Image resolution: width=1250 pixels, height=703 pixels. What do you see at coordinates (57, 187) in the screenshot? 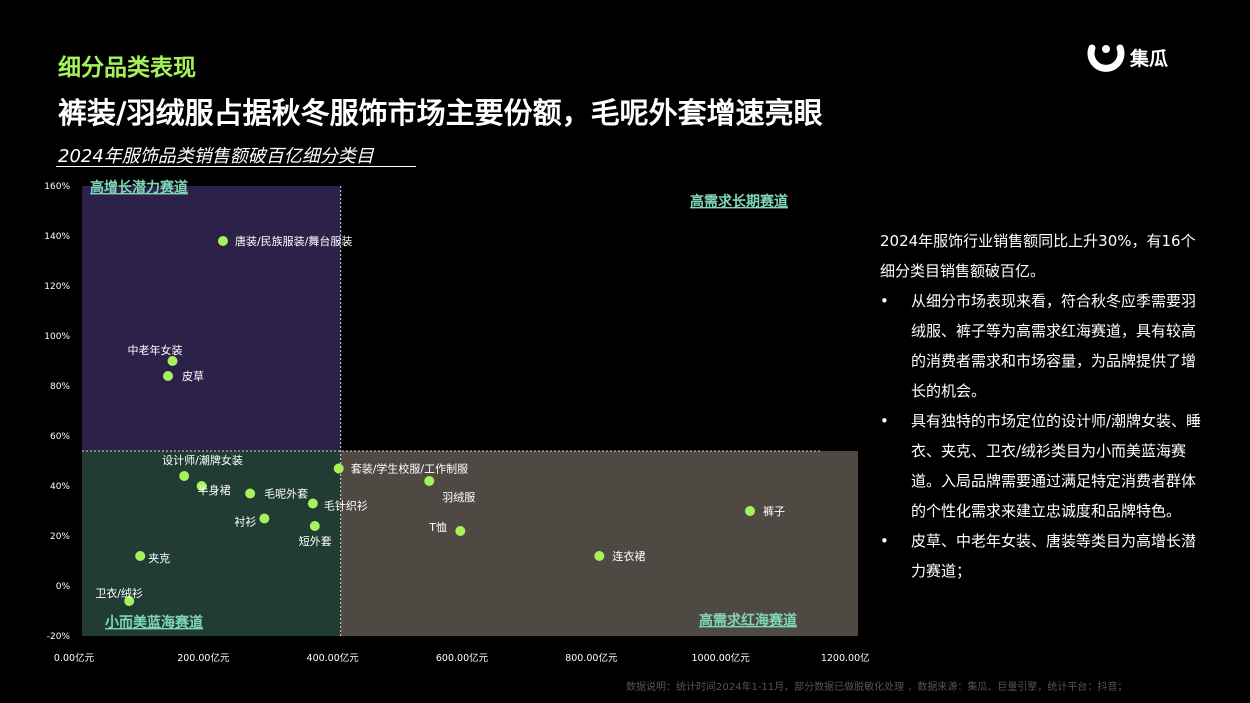
I see `y-tick-label: 160%` at bounding box center [57, 187].